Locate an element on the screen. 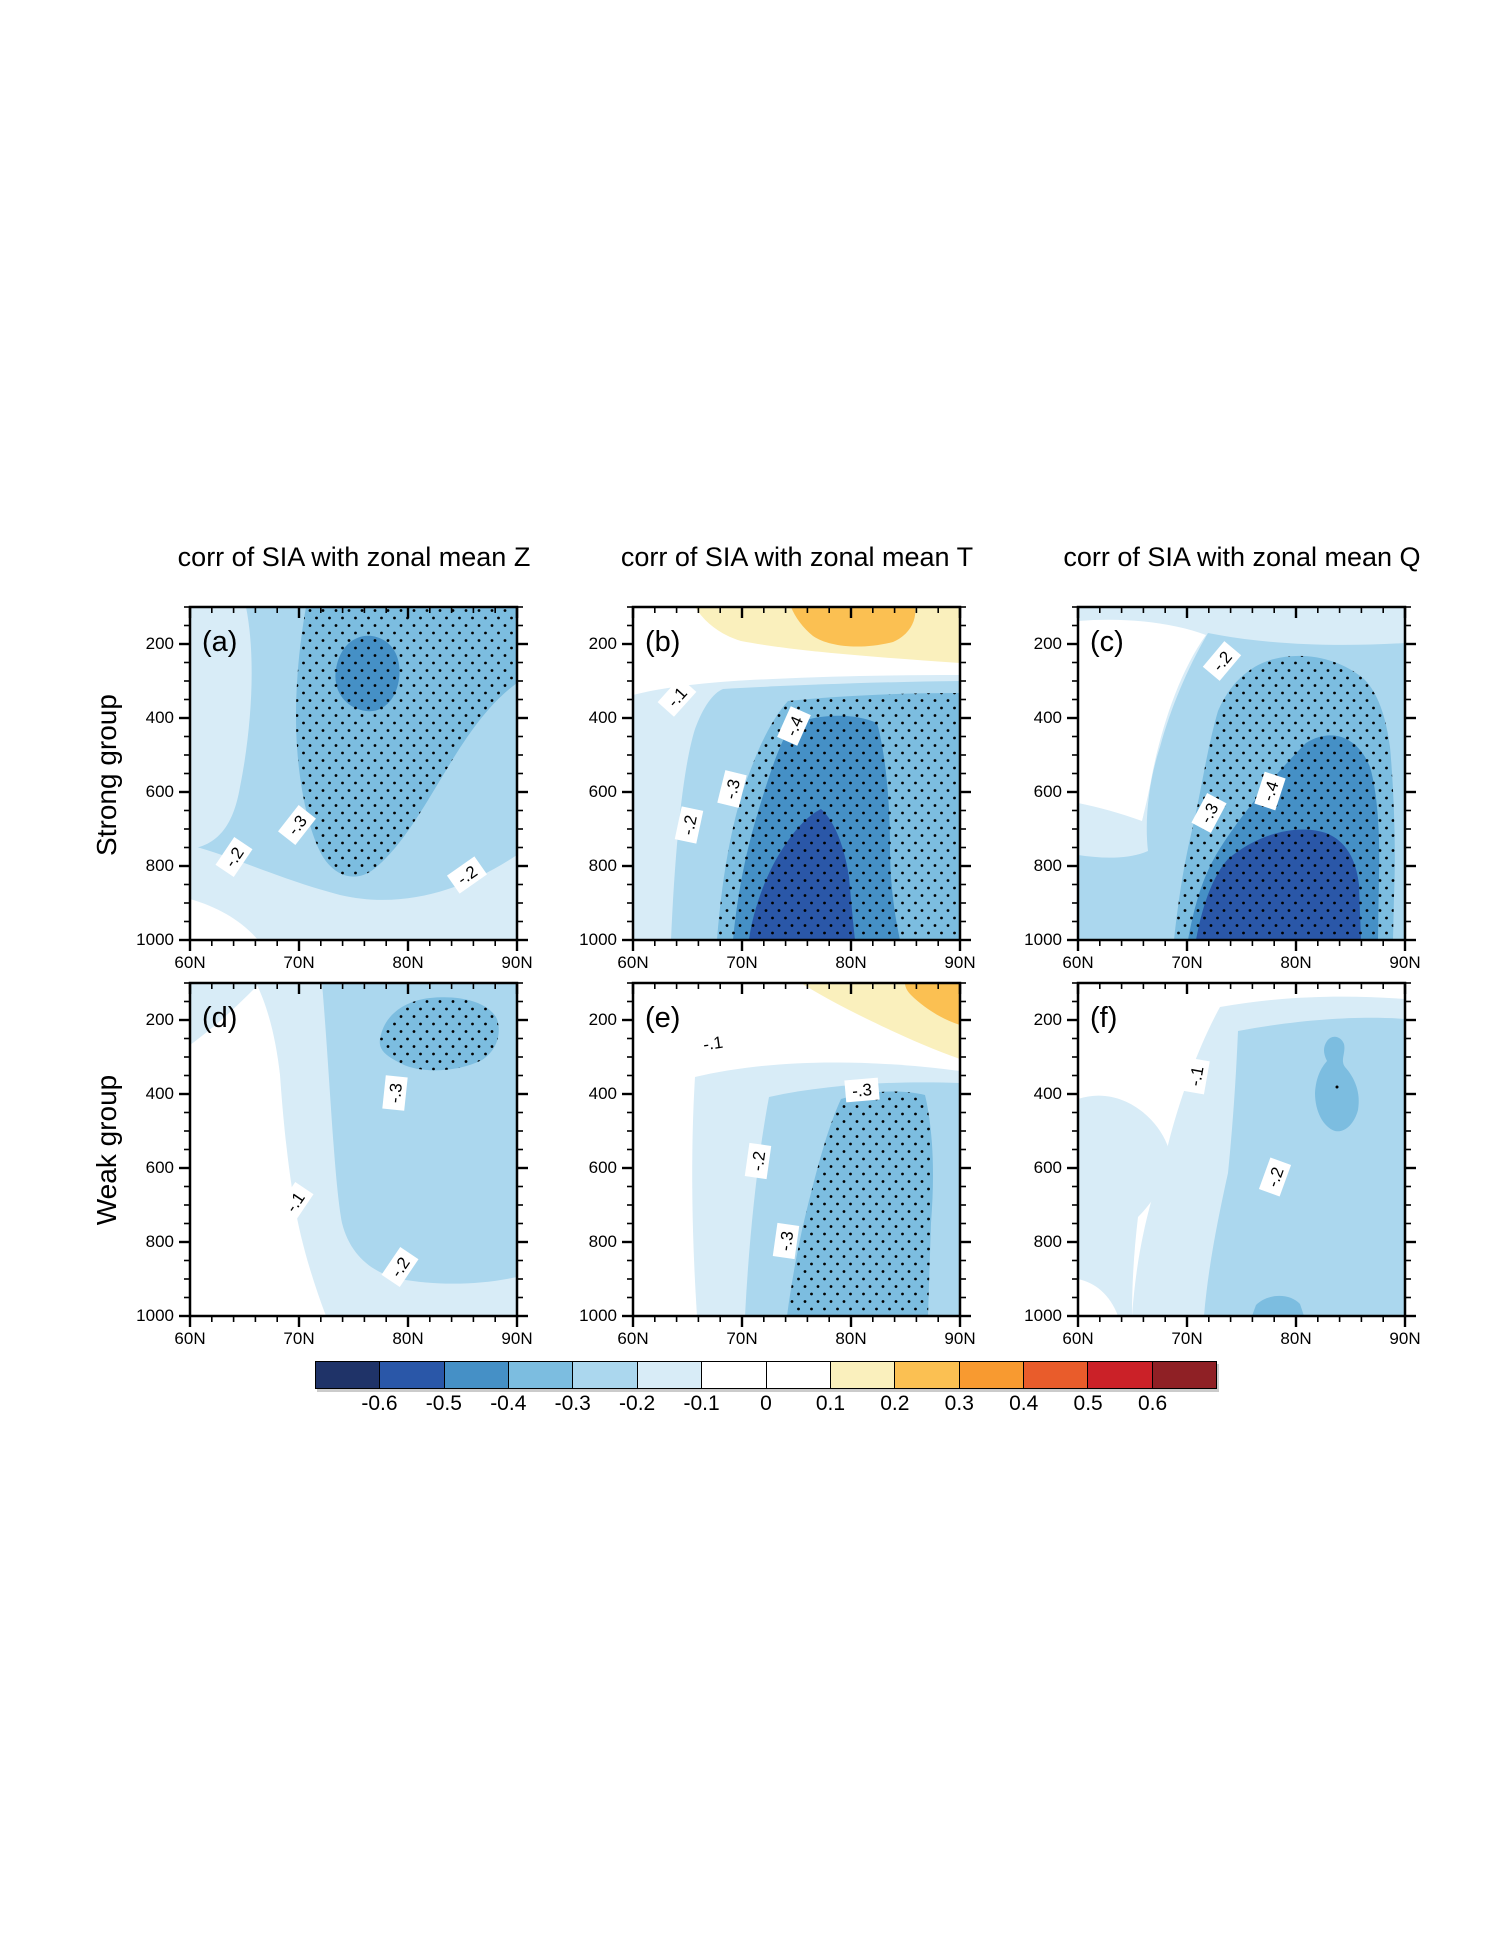 The image size is (1511, 1955). panel-a: (a)-.3-.2-.2 is located at coordinates (353, 778).